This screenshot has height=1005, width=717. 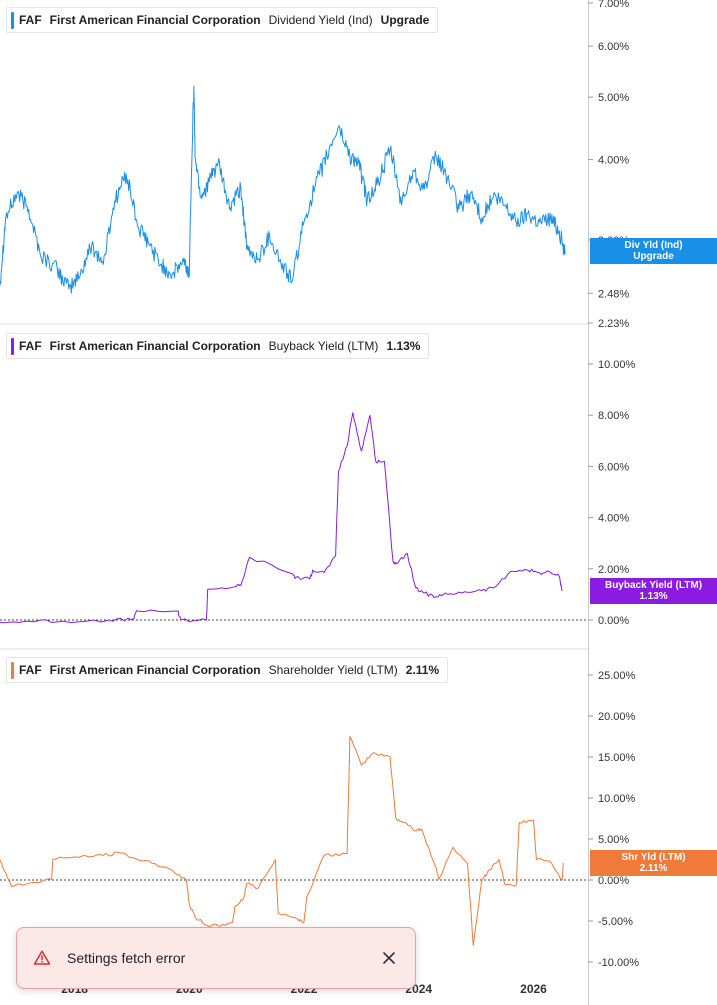 I want to click on y-tick-label: -5.00%, so click(x=615, y=922).